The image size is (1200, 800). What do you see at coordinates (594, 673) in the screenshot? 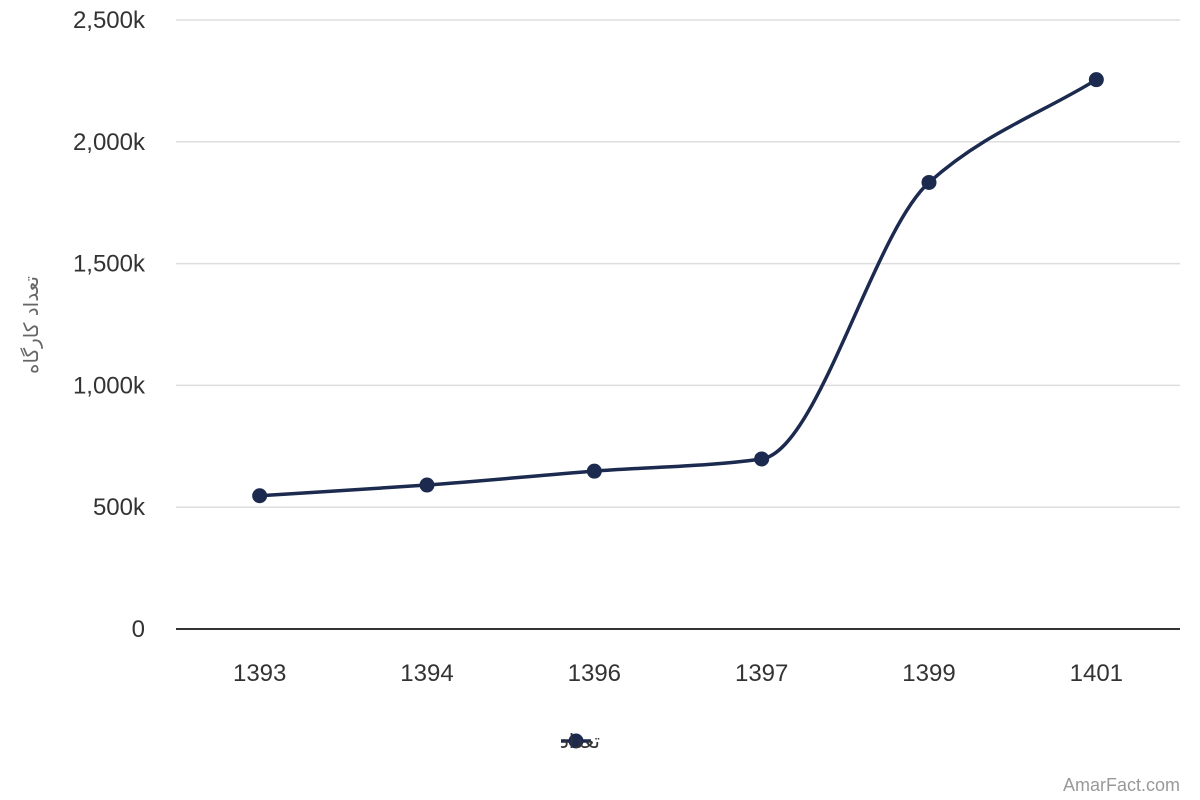
I see `x-tick-label: 1396` at bounding box center [594, 673].